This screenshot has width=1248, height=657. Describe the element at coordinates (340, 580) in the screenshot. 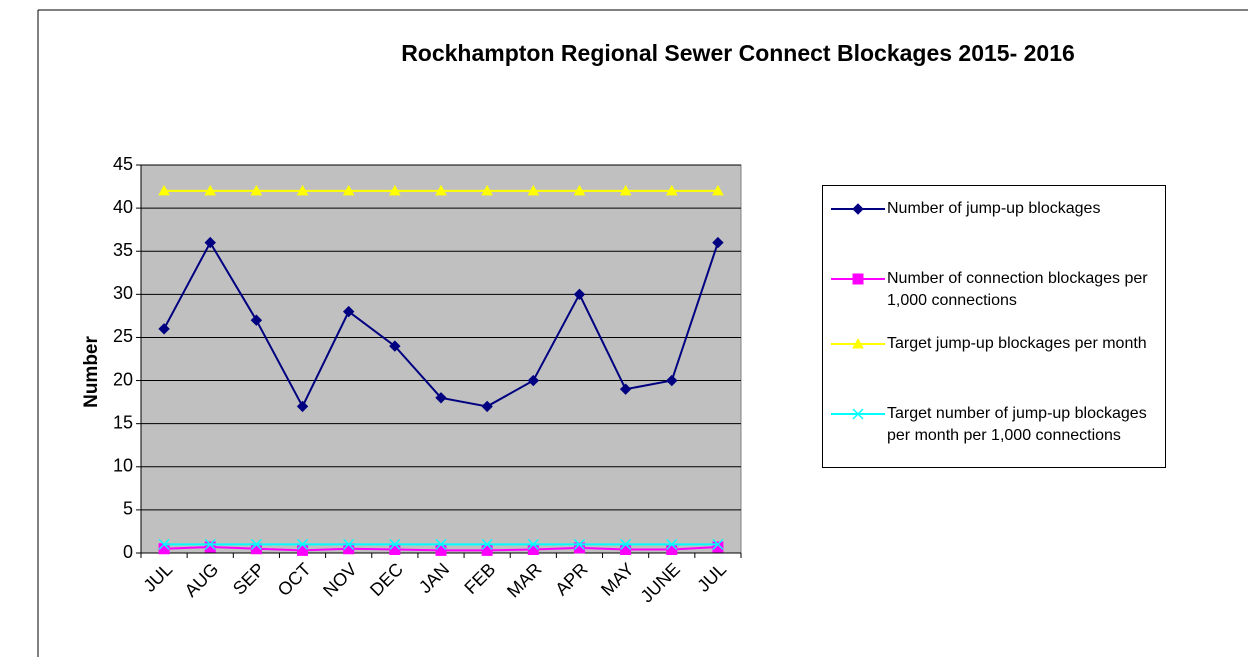

I see `x-tick-label: NOV` at that location.